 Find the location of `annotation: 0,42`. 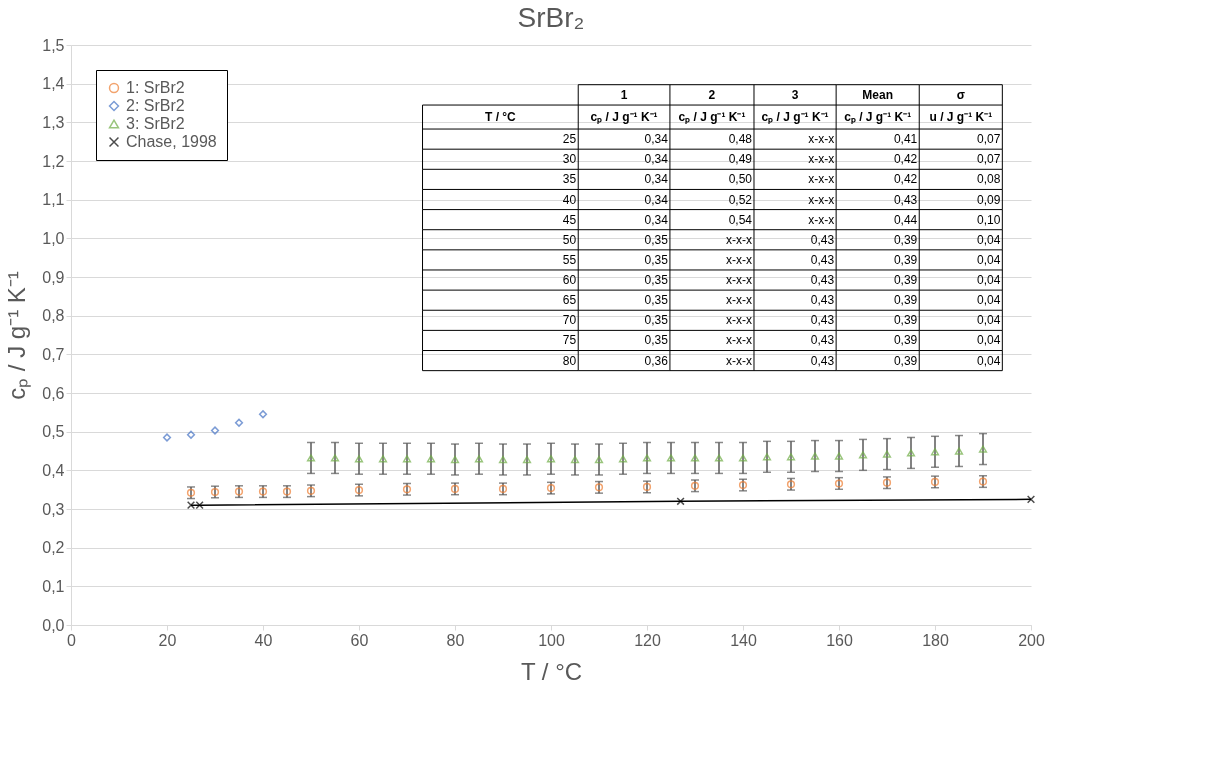

annotation: 0,42 is located at coordinates (905, 159).